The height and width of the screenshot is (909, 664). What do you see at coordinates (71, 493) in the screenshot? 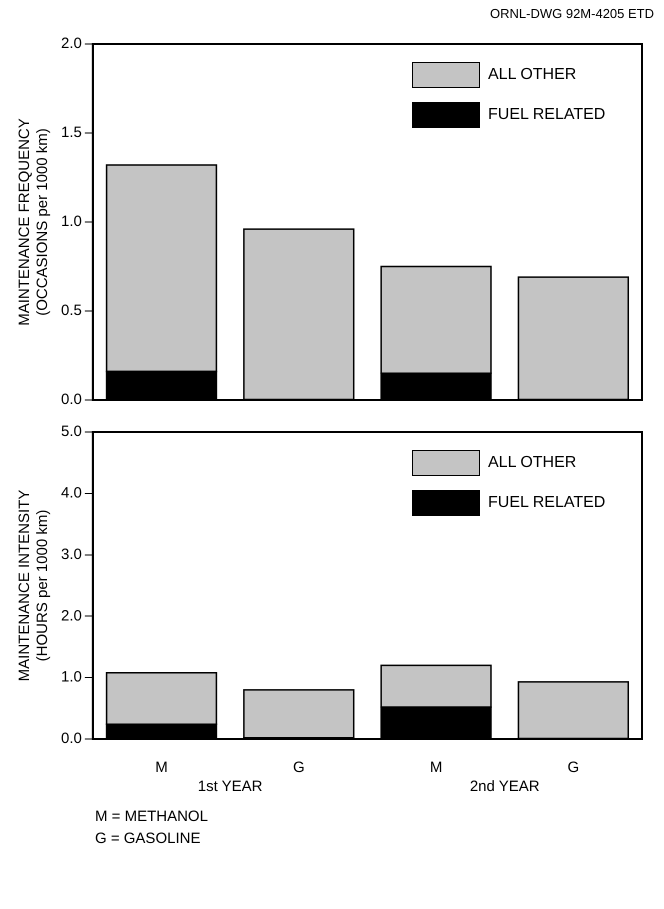
I see `y-tick-label: 4.0` at bounding box center [71, 493].